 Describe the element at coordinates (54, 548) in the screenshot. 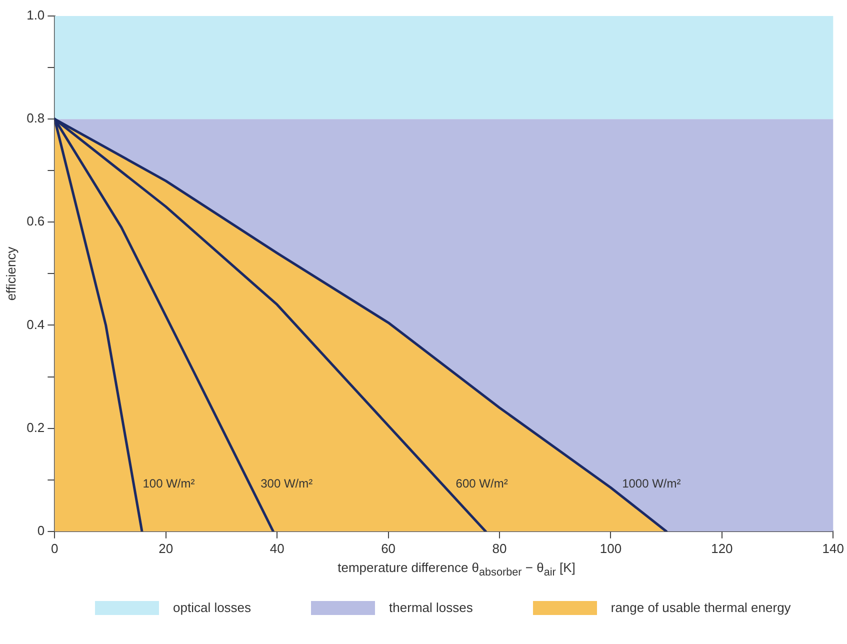

I see `x-tick-label: 0` at that location.